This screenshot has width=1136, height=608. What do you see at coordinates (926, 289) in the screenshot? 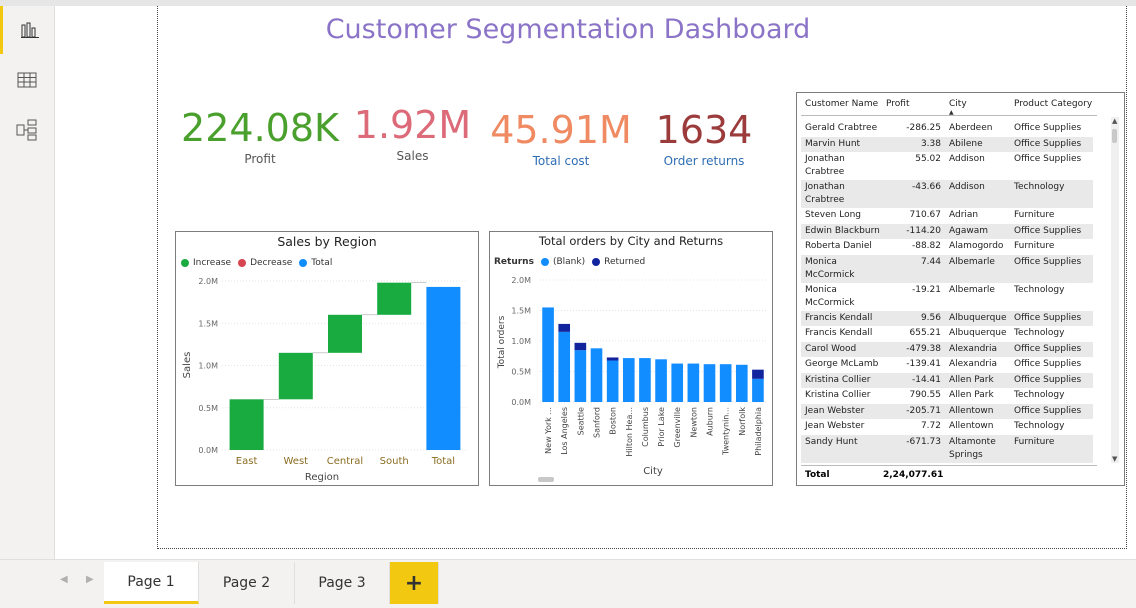
I see `cell-profit: -19.21` at bounding box center [926, 289].